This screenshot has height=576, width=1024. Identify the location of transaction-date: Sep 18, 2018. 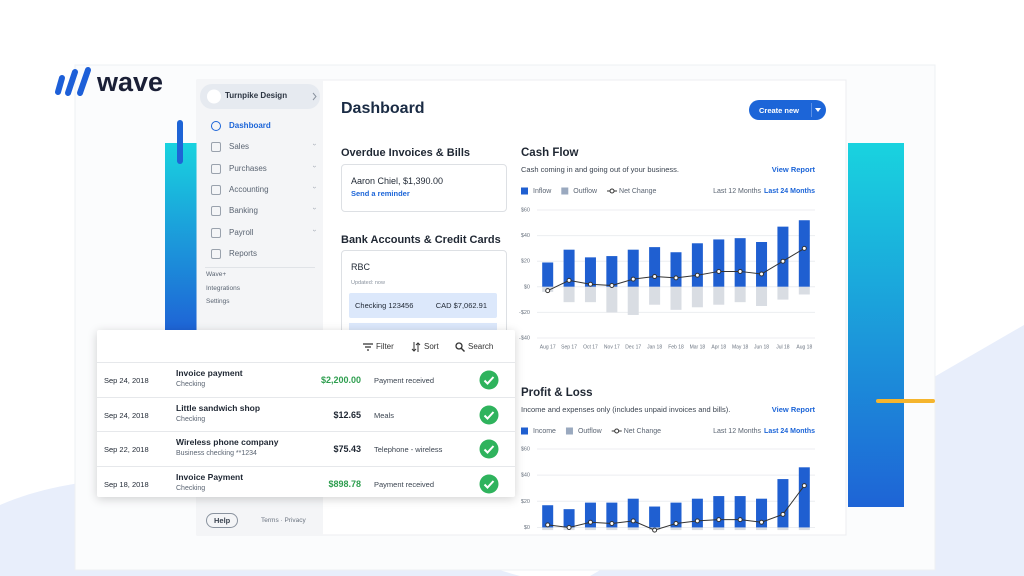
(126, 484).